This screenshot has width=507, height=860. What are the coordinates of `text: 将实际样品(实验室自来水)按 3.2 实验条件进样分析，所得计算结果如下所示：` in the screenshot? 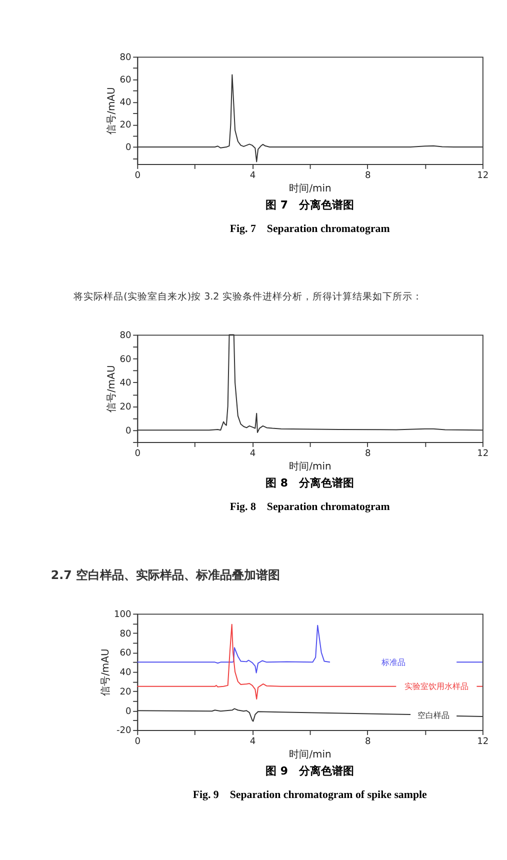 It's located at (247, 296).